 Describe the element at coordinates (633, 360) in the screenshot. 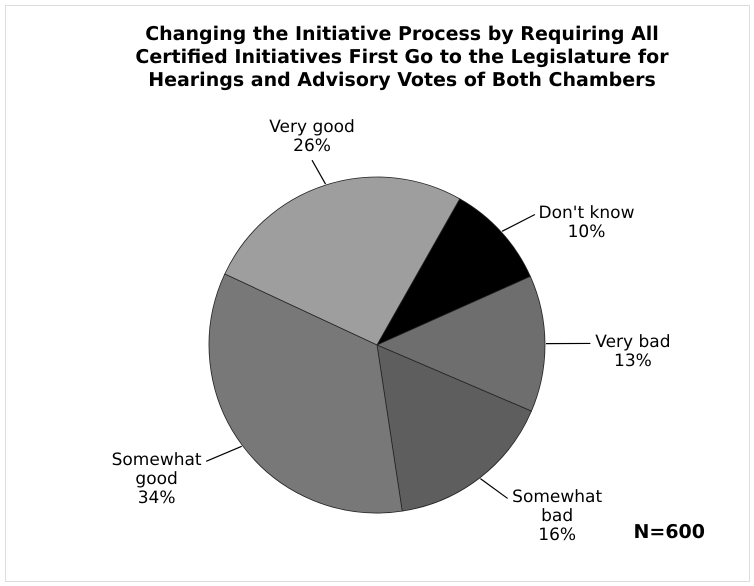

I see `data-label: 13%` at that location.